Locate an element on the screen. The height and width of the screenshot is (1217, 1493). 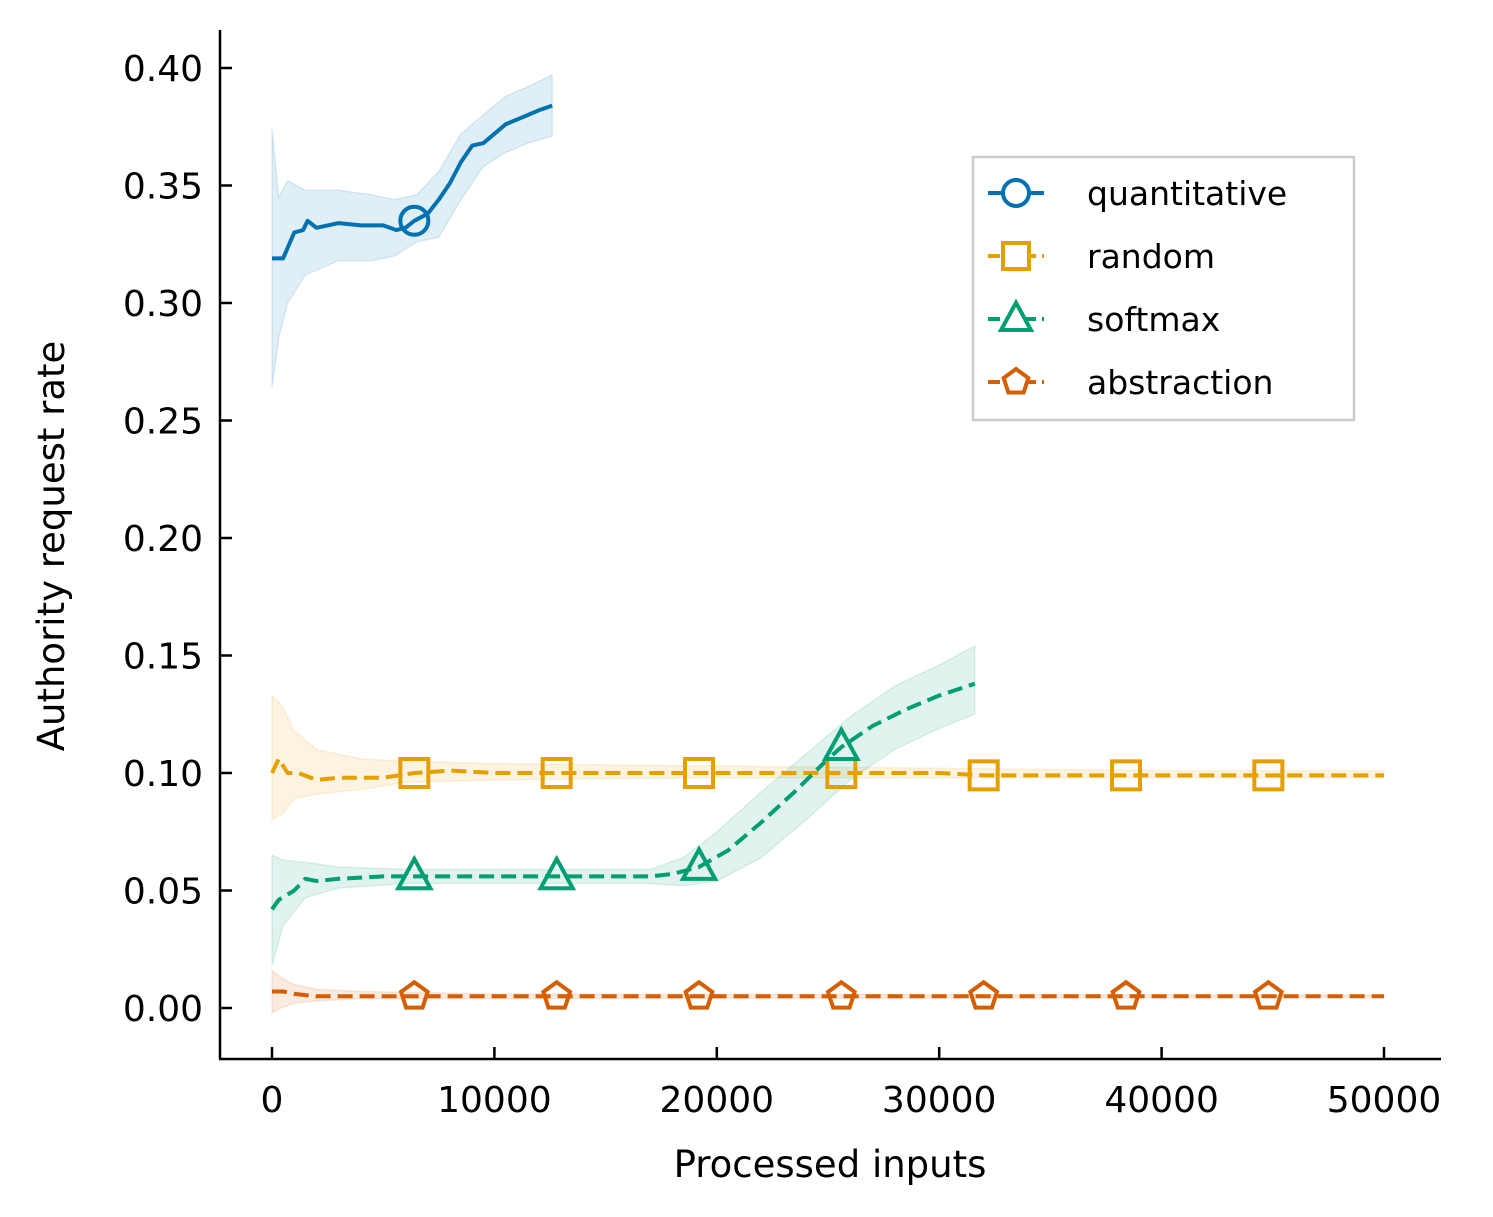
legend-marker-abstraction is located at coordinates (1016, 380).